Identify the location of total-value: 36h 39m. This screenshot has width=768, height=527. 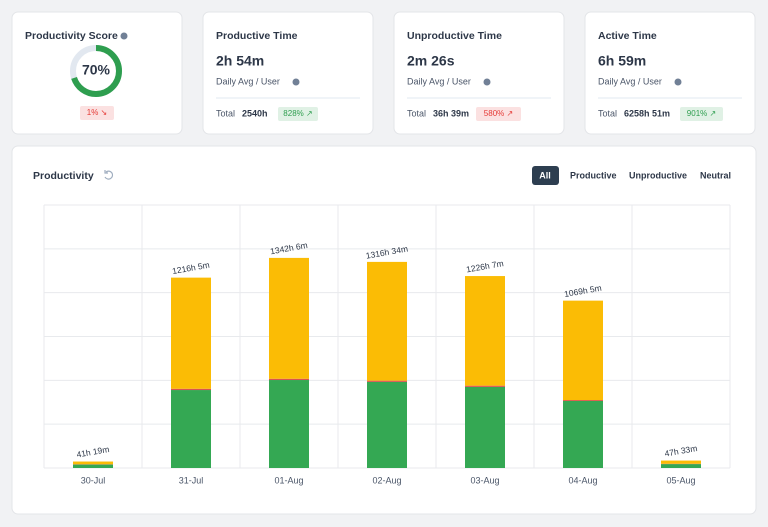
(451, 113).